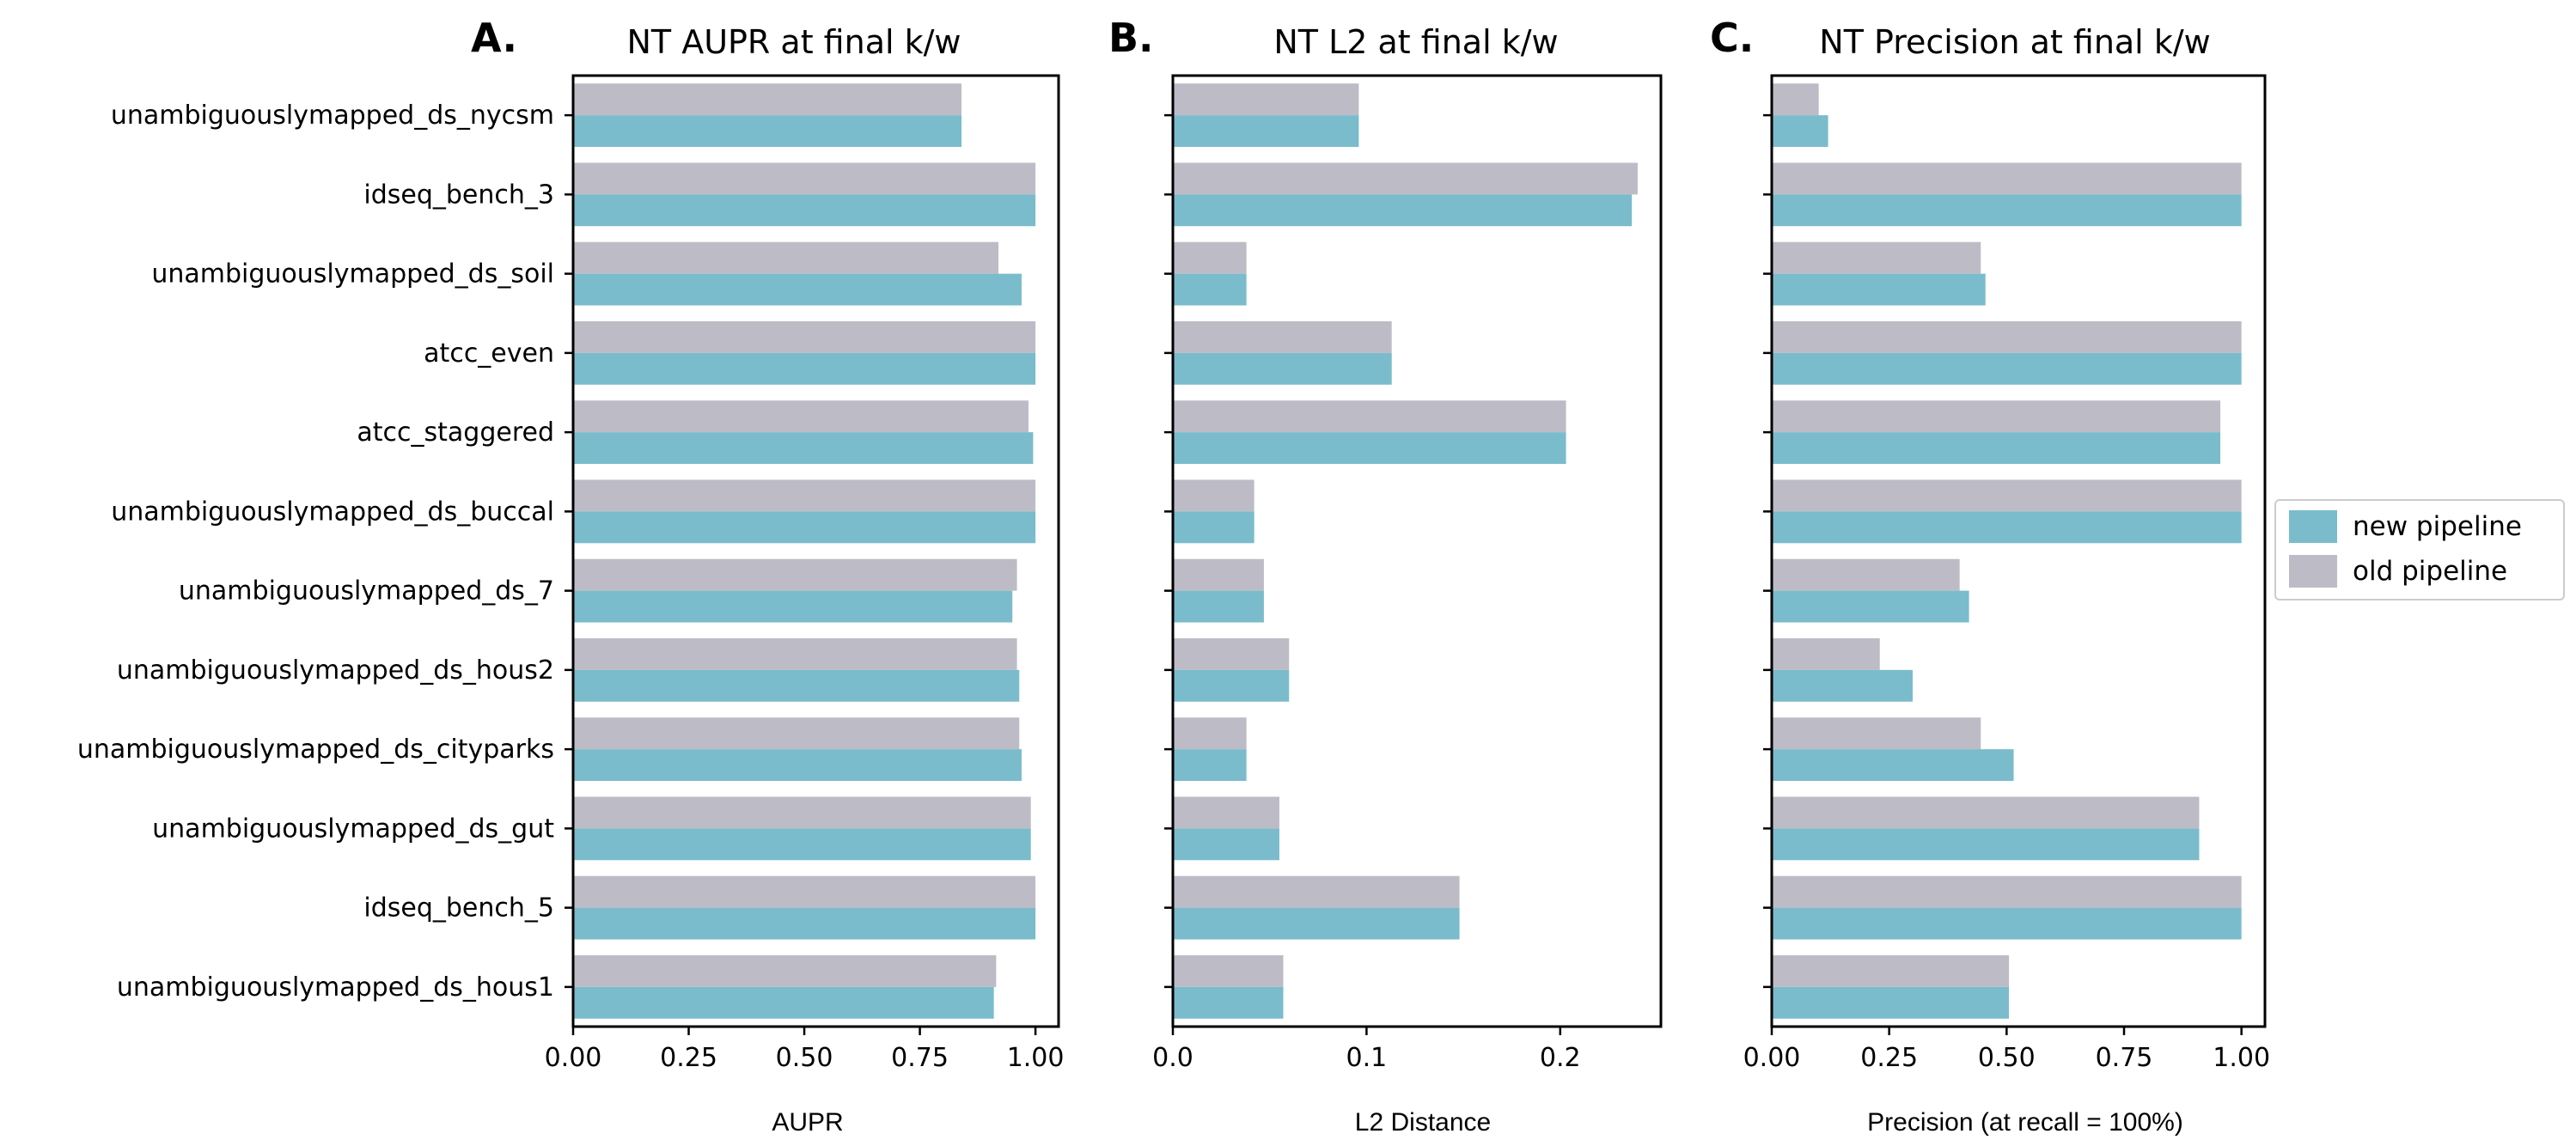  I want to click on bars-precision, so click(2007, 551).